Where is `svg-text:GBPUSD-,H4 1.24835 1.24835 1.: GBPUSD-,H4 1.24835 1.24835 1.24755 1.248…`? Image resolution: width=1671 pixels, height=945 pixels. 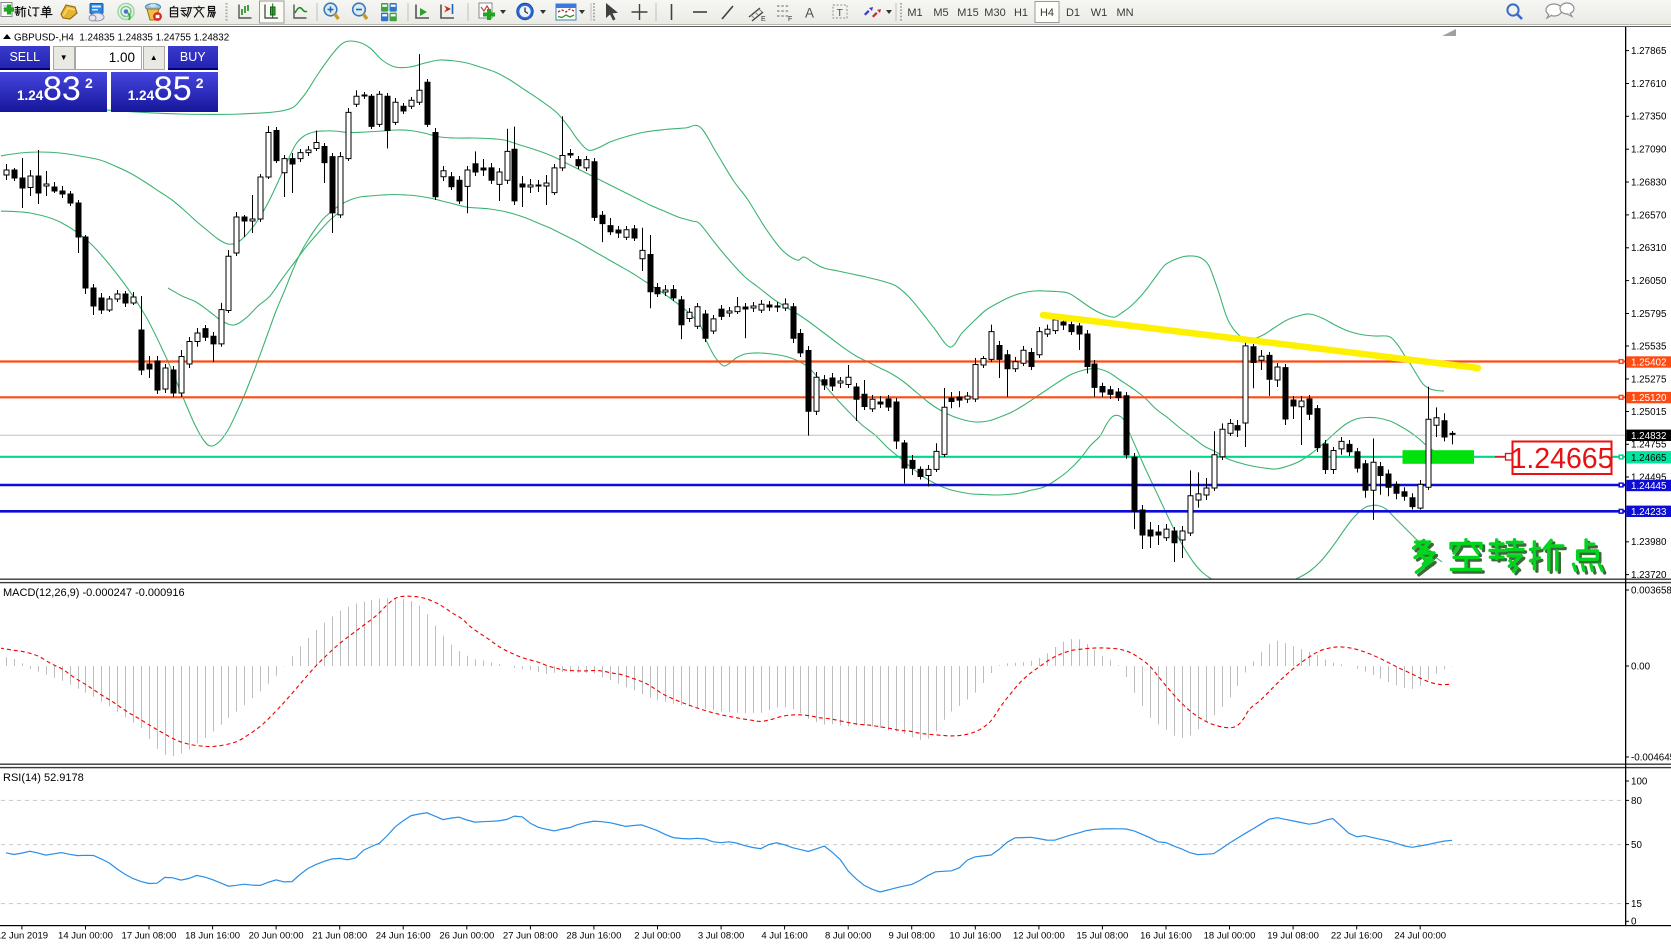 svg-text:GBPUSD-,H4 1.24835 1.24835 1.: GBPUSD-,H4 1.24835 1.24835 1.24755 1.248… is located at coordinates (121, 38).